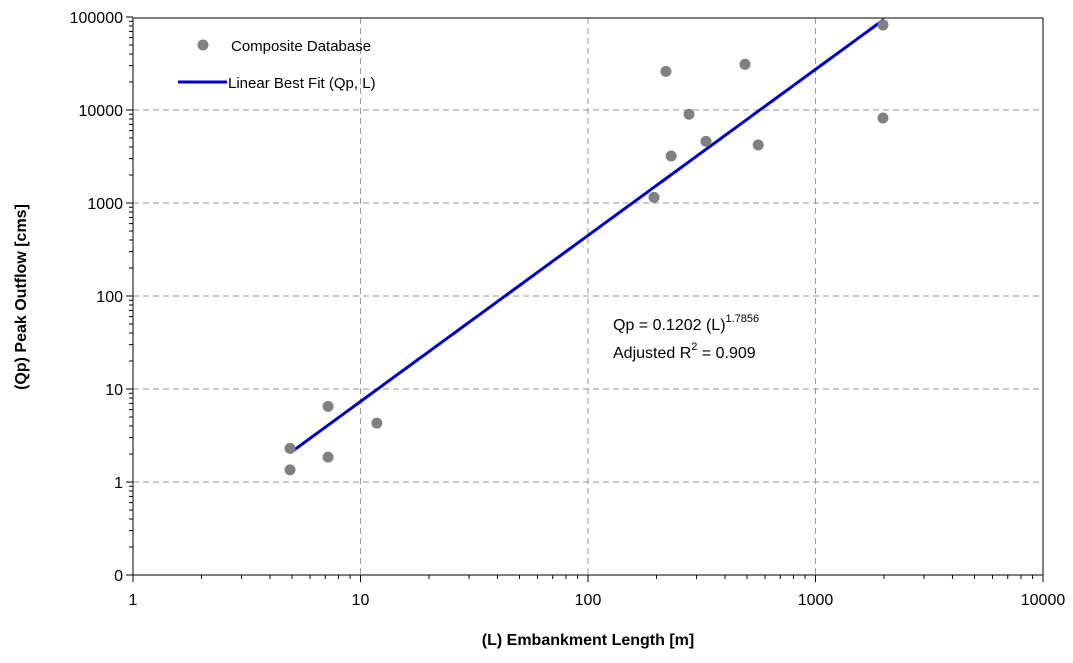 The image size is (1073, 663). What do you see at coordinates (21, 297) in the screenshot?
I see `y-axis-title: (Qp) Peak Outflow [cms]` at bounding box center [21, 297].